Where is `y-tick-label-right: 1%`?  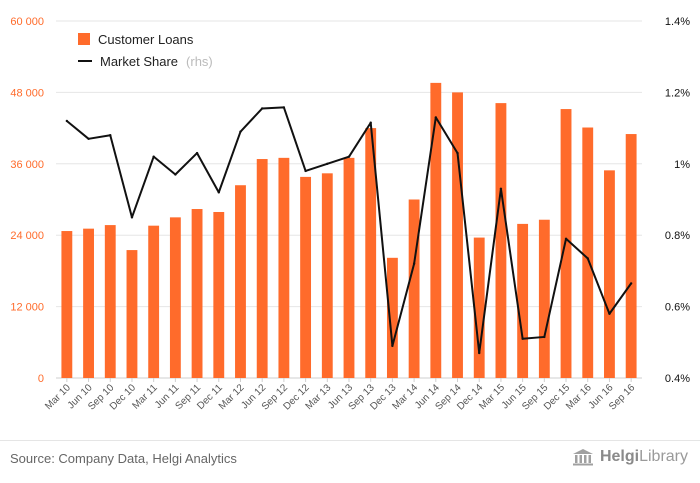
y-tick-label-right: 1% is located at coordinates (682, 165).